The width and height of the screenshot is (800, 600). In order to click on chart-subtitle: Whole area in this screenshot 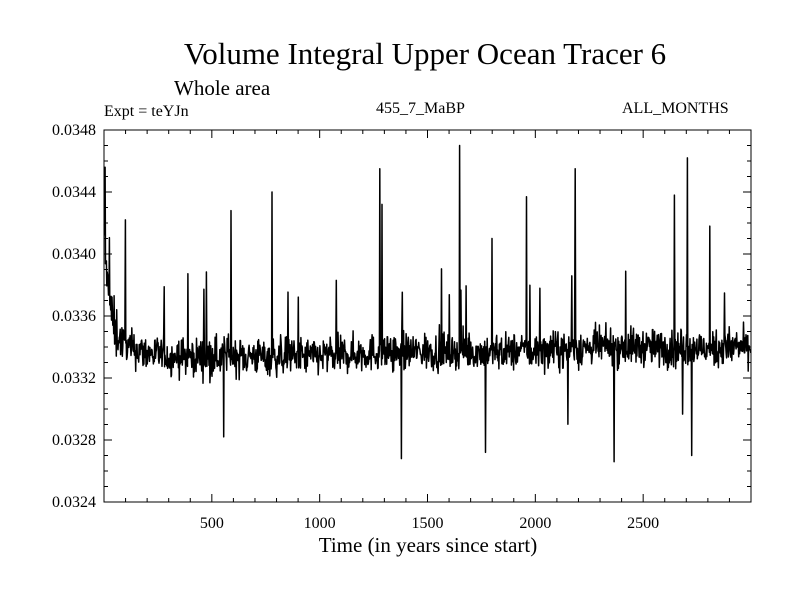, I will do `click(222, 88)`.